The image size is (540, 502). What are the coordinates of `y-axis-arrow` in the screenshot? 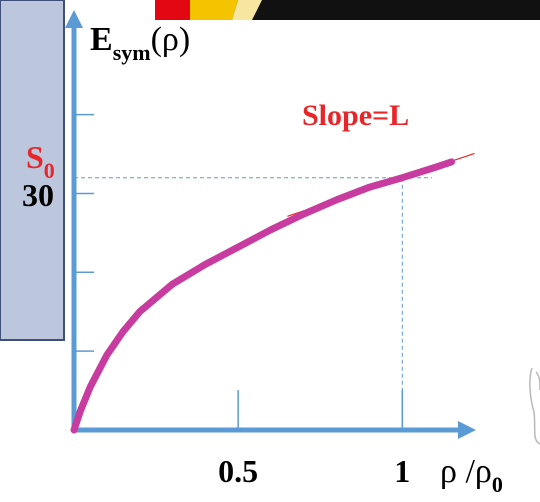 It's located at (74, 19).